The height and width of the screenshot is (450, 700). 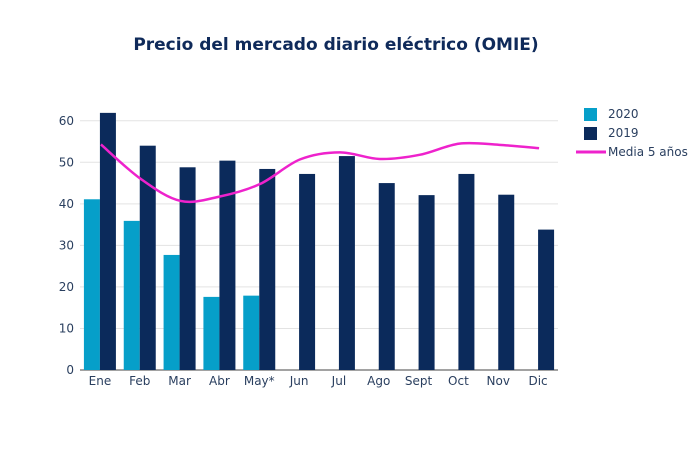 What do you see at coordinates (66, 287) in the screenshot?
I see `y-tick-label: 20` at bounding box center [66, 287].